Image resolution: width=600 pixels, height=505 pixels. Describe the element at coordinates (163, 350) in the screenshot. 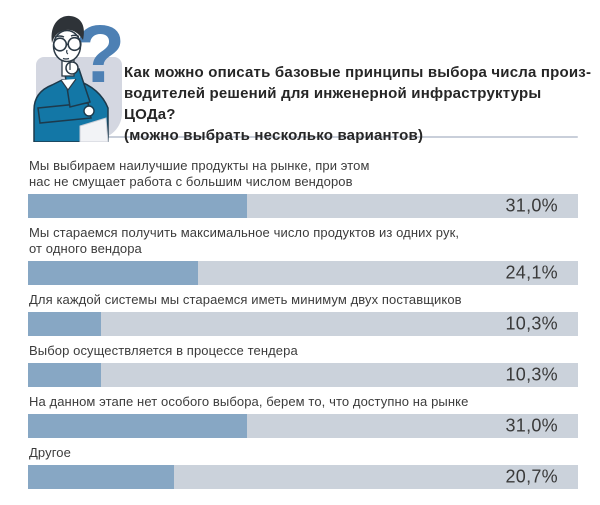

I see `bar-label: Выбор осуществляется в процессе тендера` at that location.